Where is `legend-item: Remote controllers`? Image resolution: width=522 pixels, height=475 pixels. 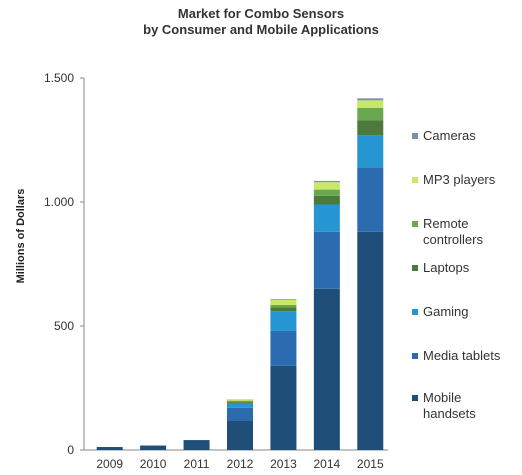 legend-item: Remote controllers is located at coordinates (462, 232).